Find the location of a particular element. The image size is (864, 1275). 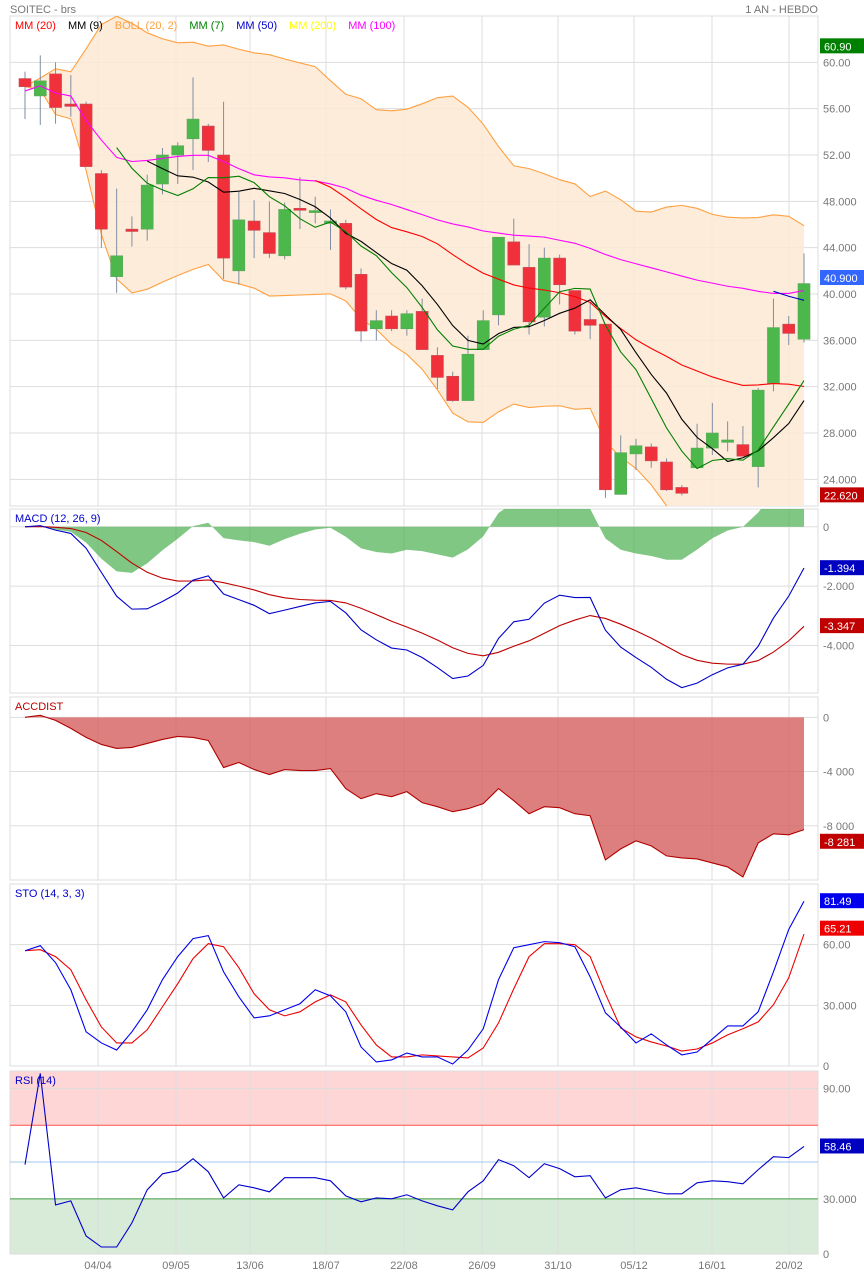

rsi-title: RSI (14) is located at coordinates (35, 1081).